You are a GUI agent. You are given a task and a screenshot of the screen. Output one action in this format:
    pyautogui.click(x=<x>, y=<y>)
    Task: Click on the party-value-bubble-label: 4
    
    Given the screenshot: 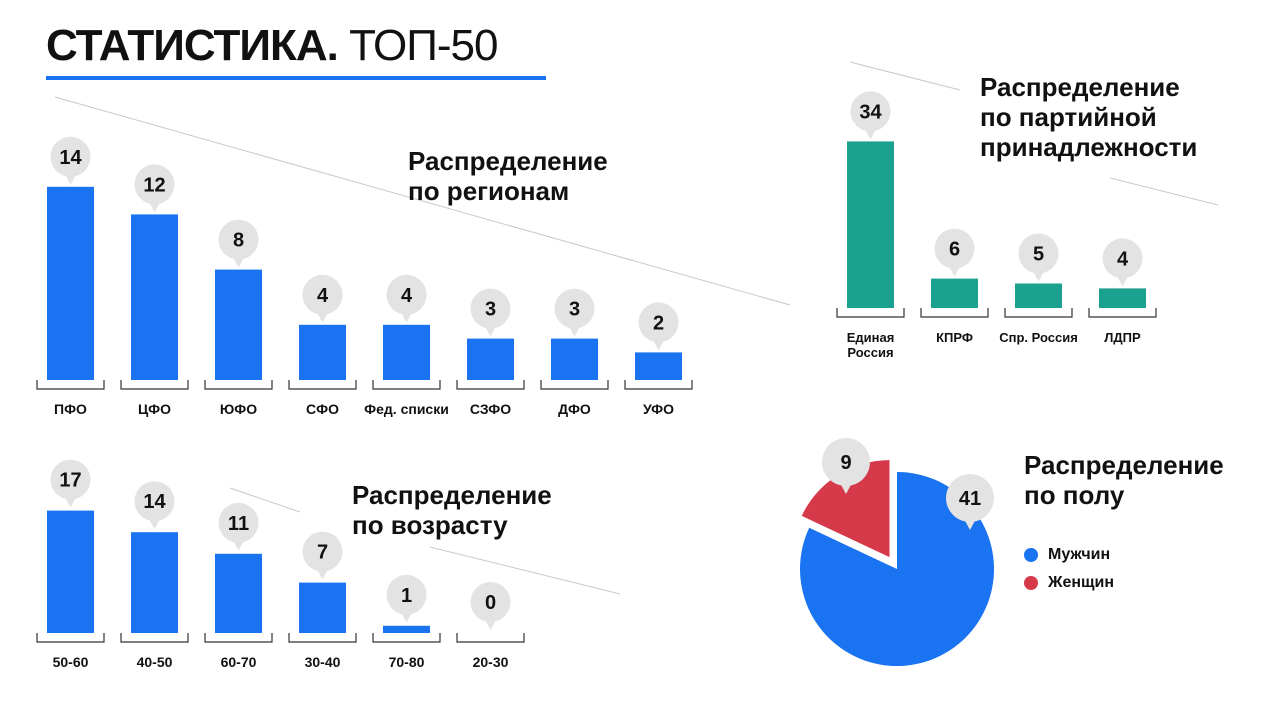 What is the action you would take?
    pyautogui.click(x=1123, y=259)
    